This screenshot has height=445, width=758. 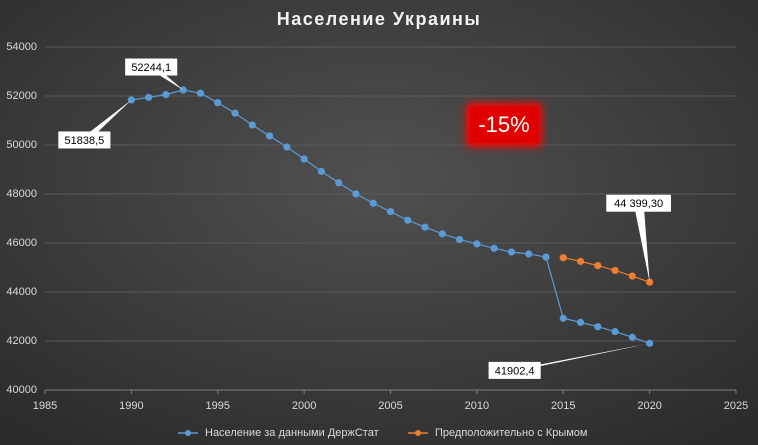 I want to click on annotation-rect, so click(x=504, y=125).